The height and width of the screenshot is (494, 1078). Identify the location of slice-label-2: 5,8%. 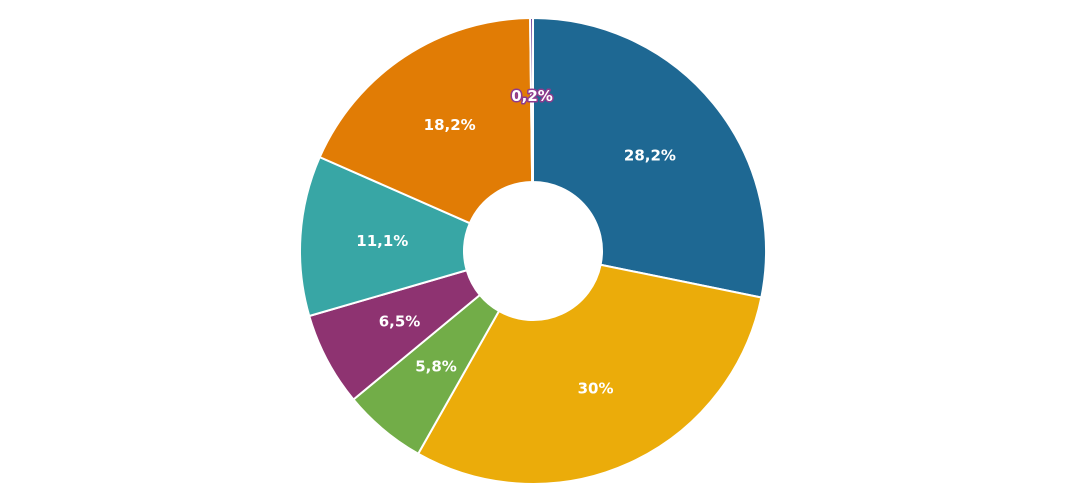
(436, 367).